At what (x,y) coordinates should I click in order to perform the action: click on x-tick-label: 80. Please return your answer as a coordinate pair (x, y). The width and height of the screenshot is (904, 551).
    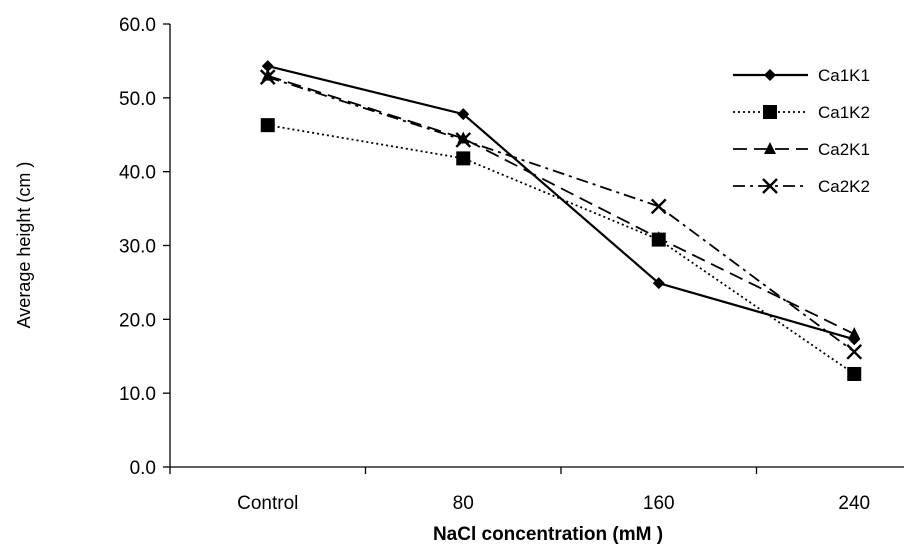
    Looking at the image, I should click on (463, 503).